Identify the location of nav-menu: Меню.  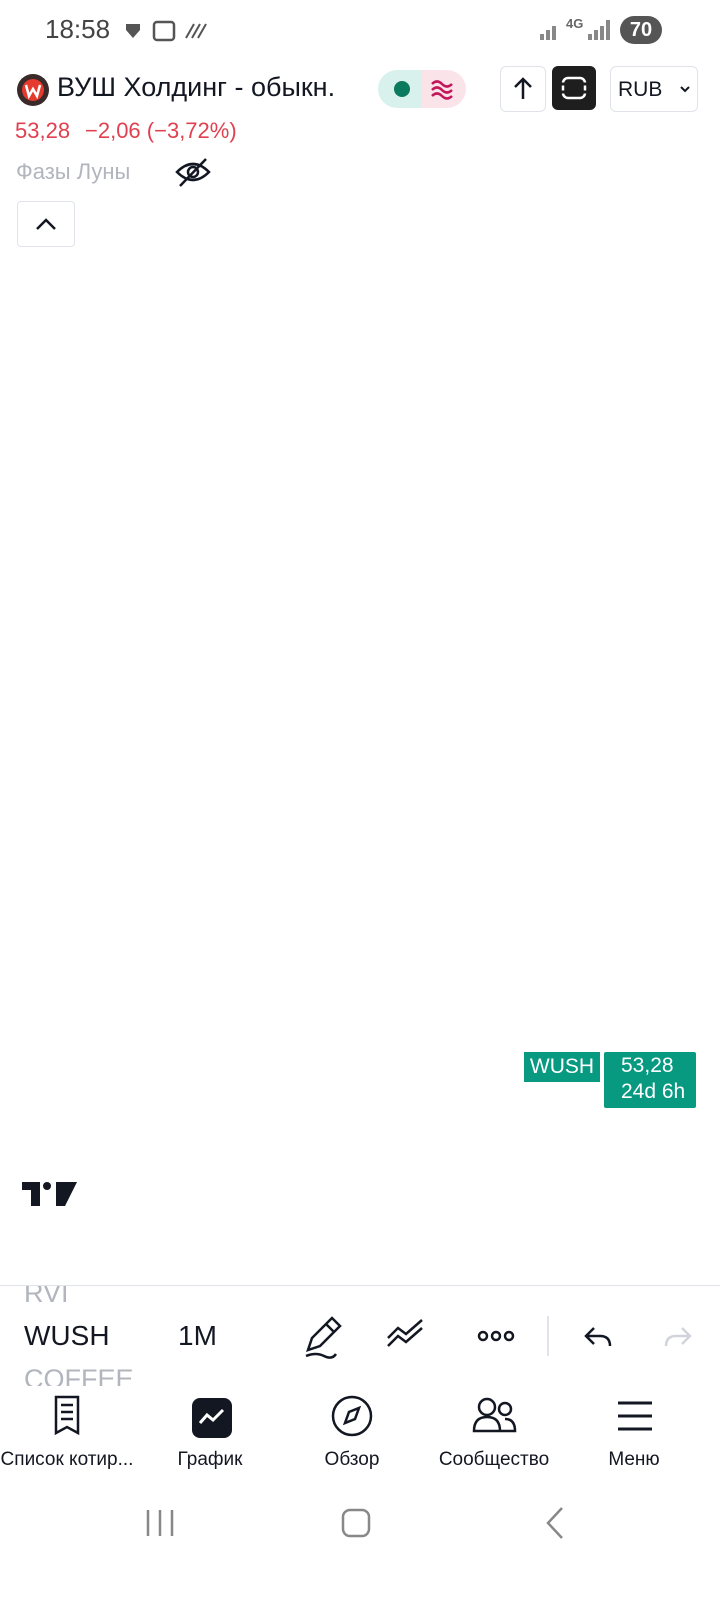
(634, 1459).